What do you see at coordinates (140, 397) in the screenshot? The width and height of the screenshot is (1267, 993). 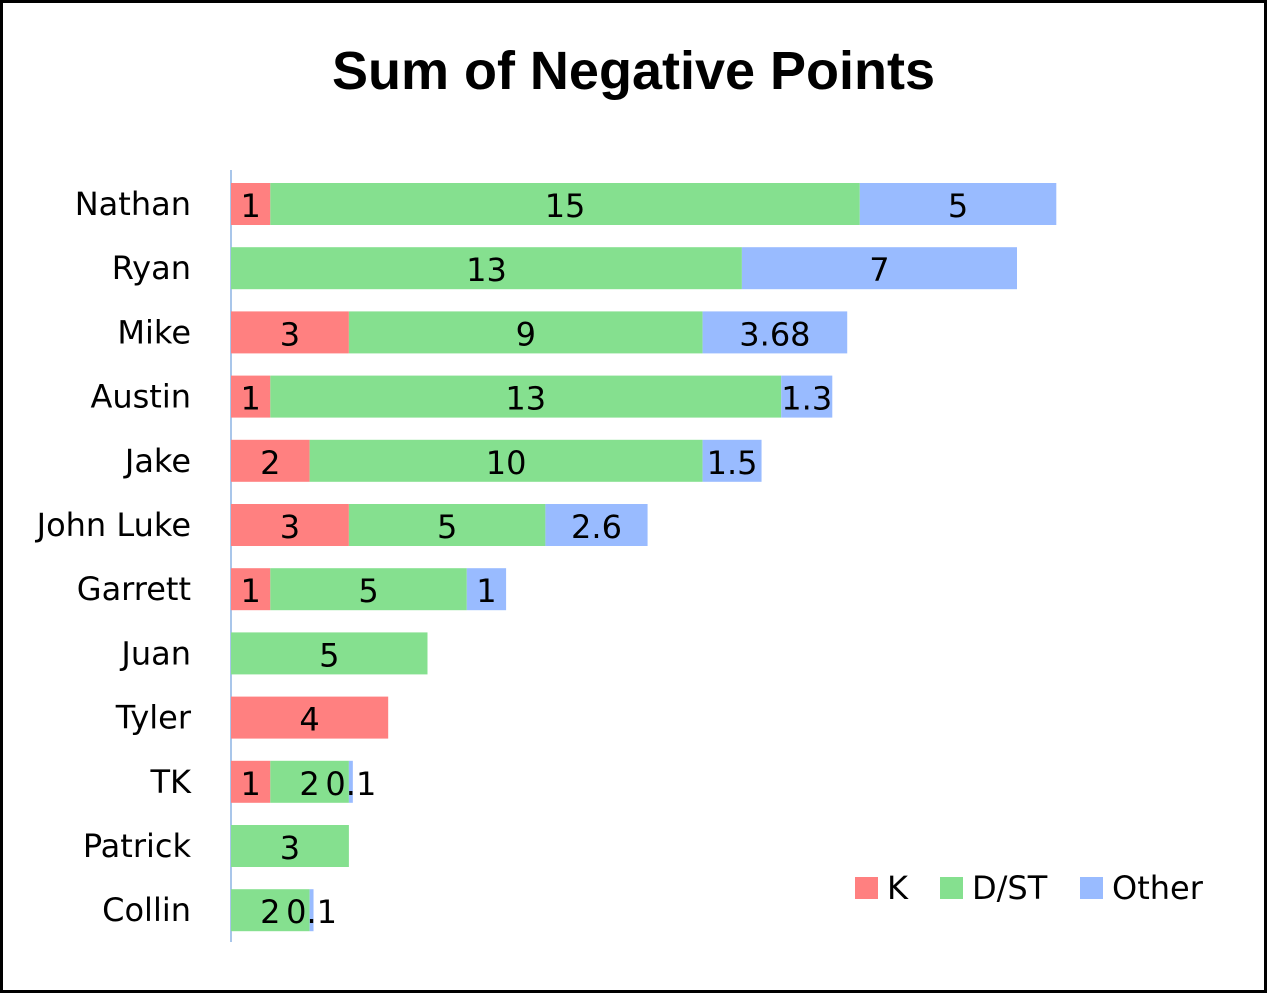 I see `category-label-austin: Austin` at bounding box center [140, 397].